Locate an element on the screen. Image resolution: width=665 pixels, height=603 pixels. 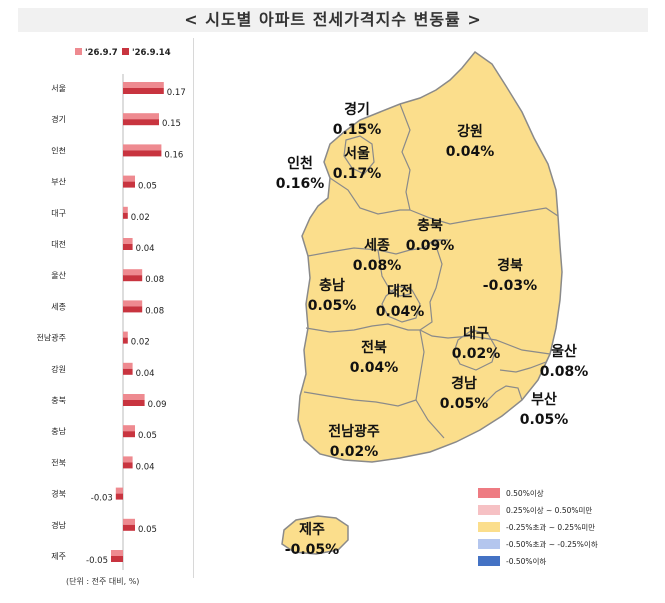
panel-divider is located at coordinates (193, 308).